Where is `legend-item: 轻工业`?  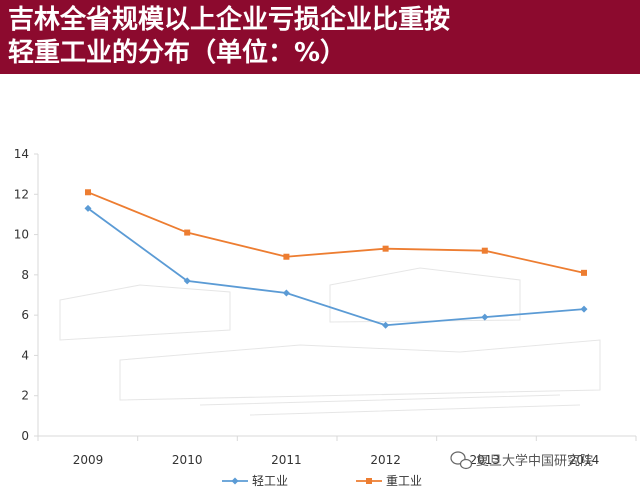
legend-item: 轻工业 is located at coordinates (255, 481).